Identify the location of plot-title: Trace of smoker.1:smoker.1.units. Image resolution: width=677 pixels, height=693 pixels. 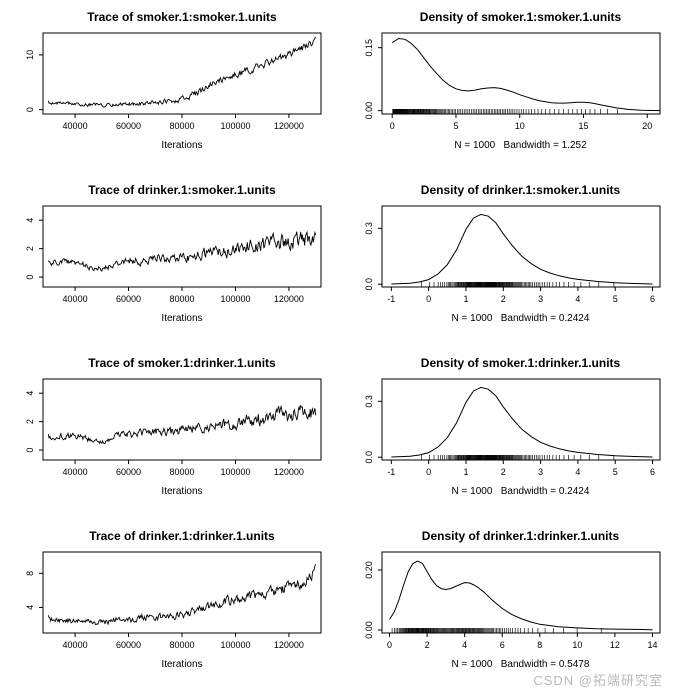
(182, 17).